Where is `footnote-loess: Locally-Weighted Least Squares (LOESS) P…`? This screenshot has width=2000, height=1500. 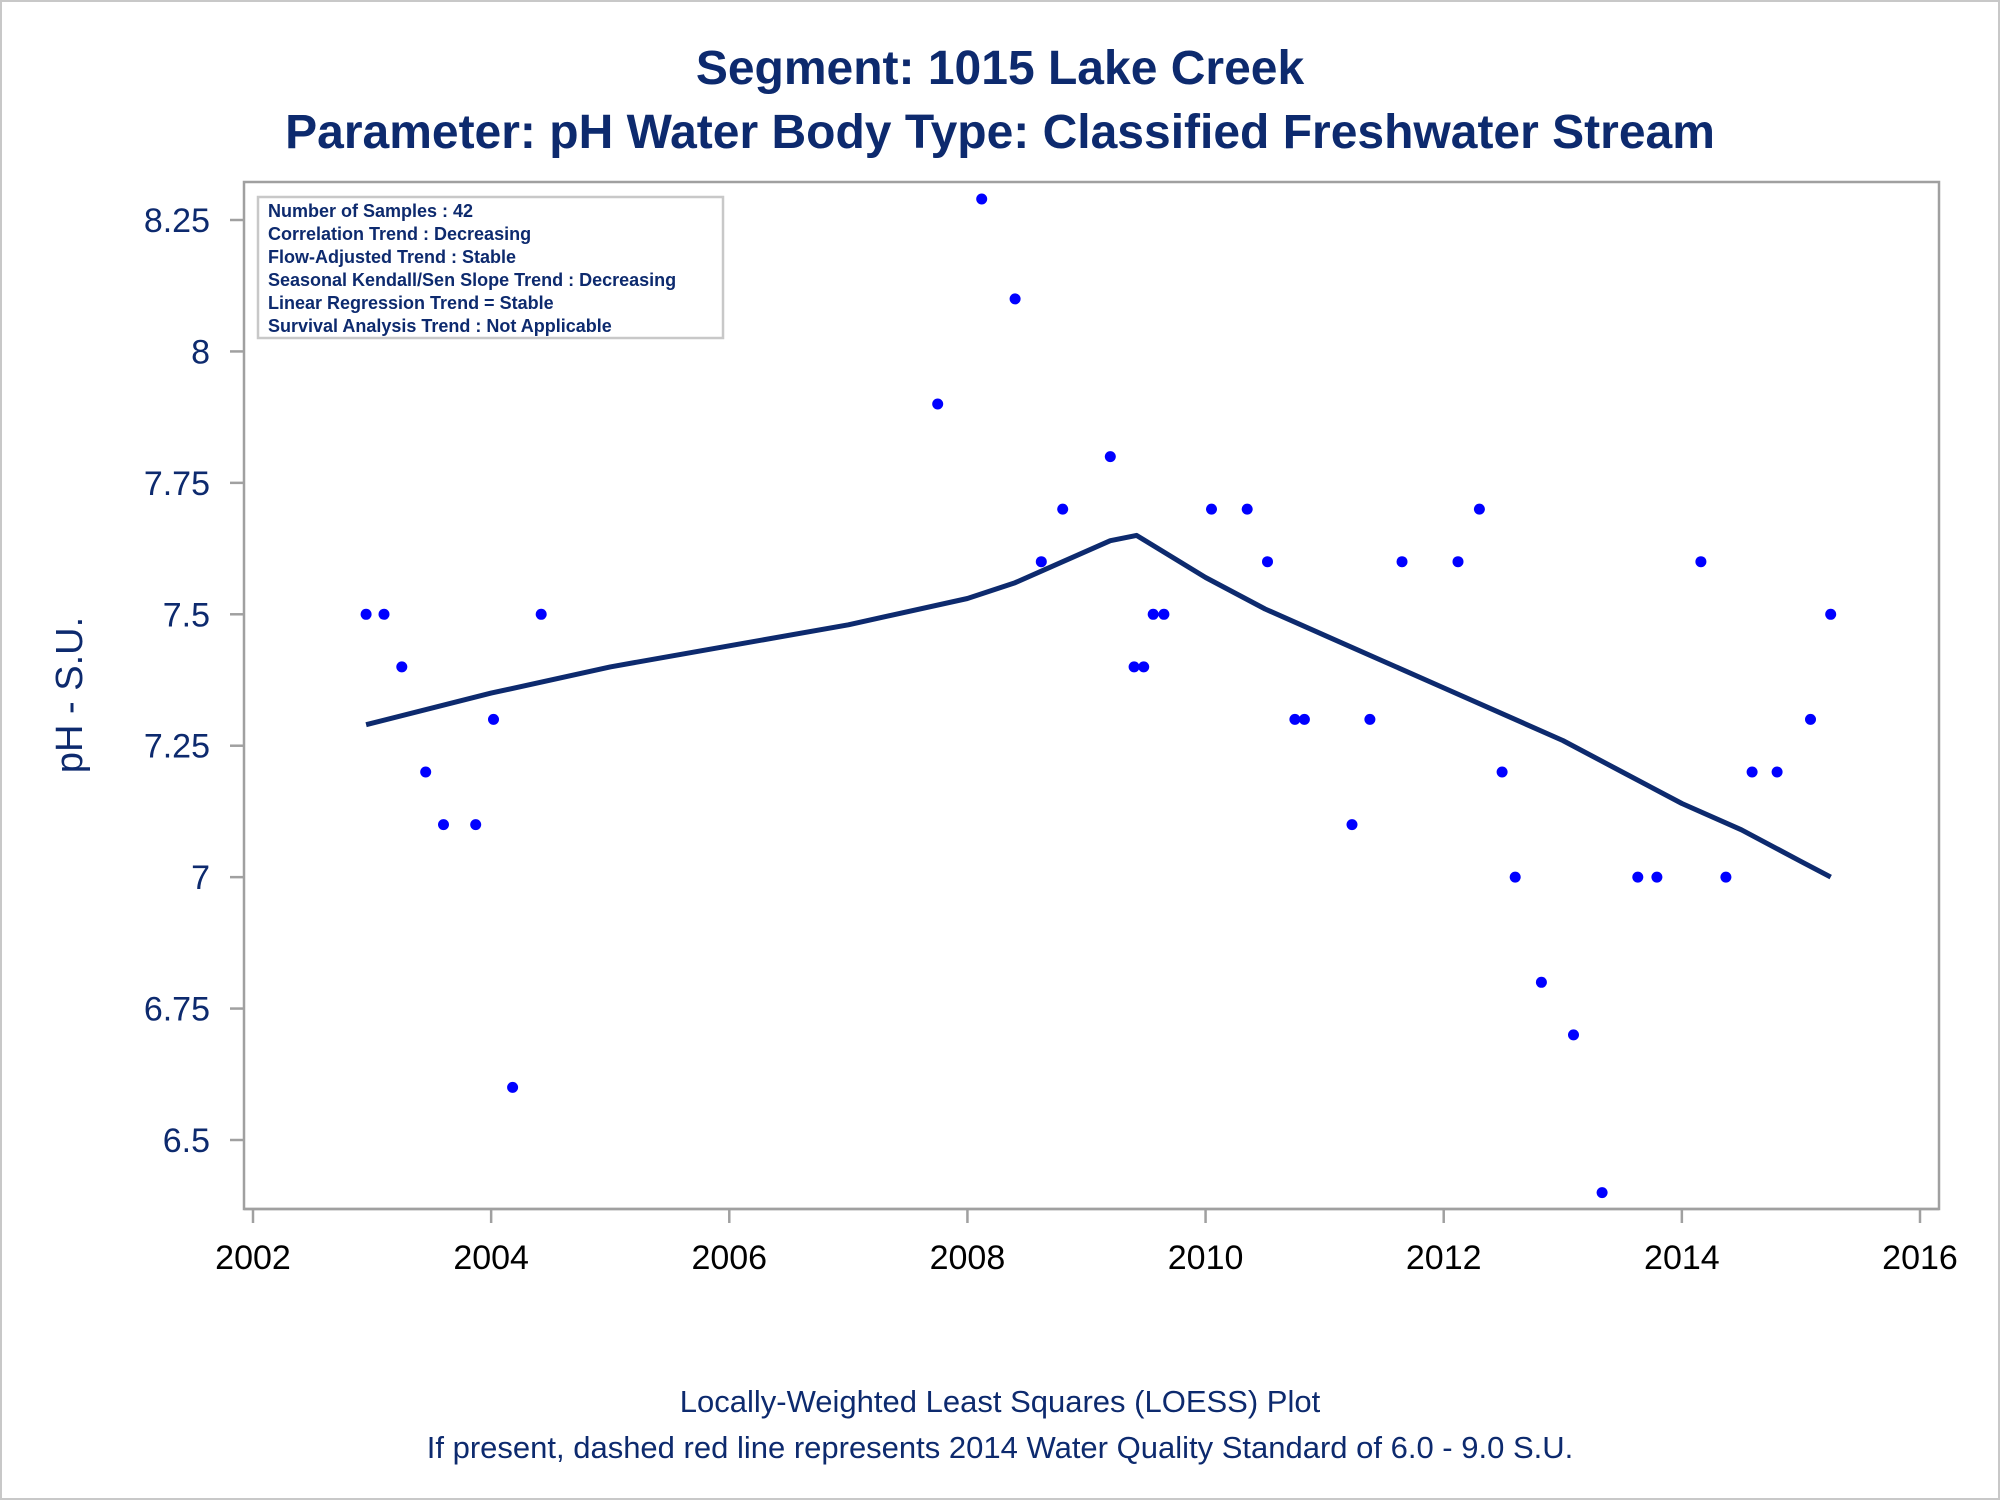 footnote-loess: Locally-Weighted Least Squares (LOESS) P… is located at coordinates (1000, 1401).